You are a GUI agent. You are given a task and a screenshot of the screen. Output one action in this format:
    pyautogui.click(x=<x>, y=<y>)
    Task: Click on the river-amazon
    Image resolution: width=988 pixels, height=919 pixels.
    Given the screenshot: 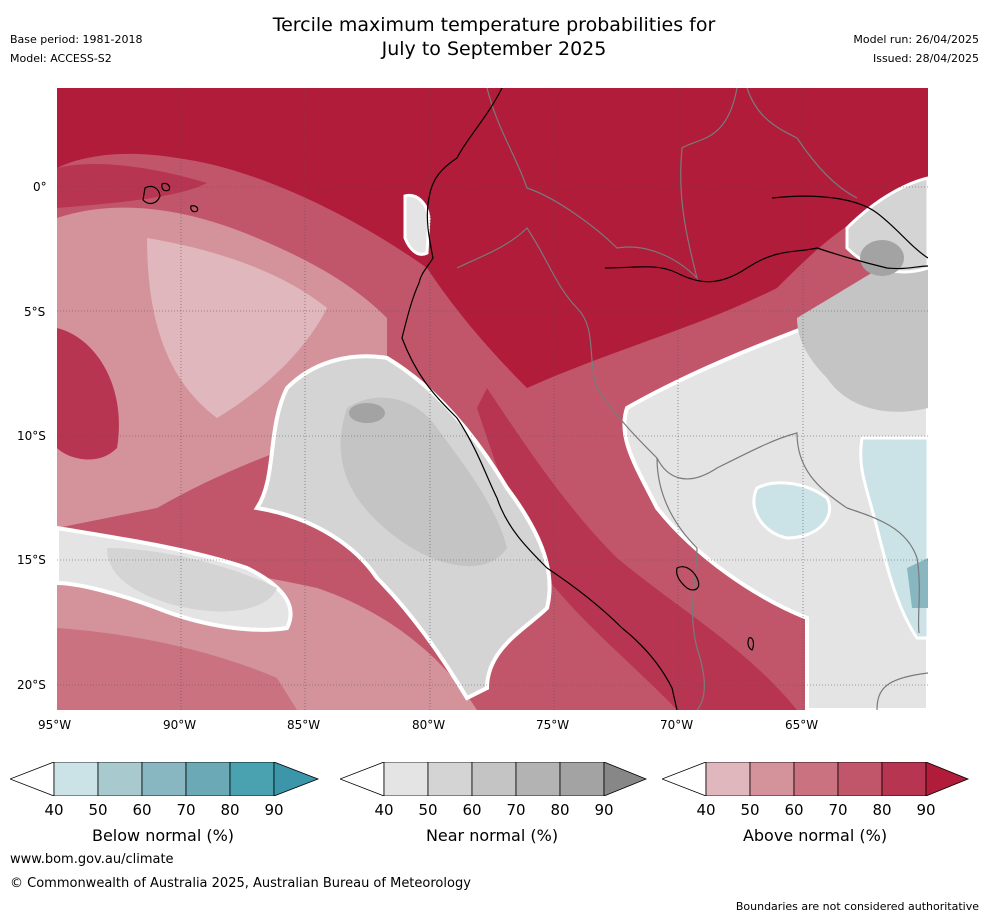 What is the action you would take?
    pyautogui.click(x=766, y=265)
    